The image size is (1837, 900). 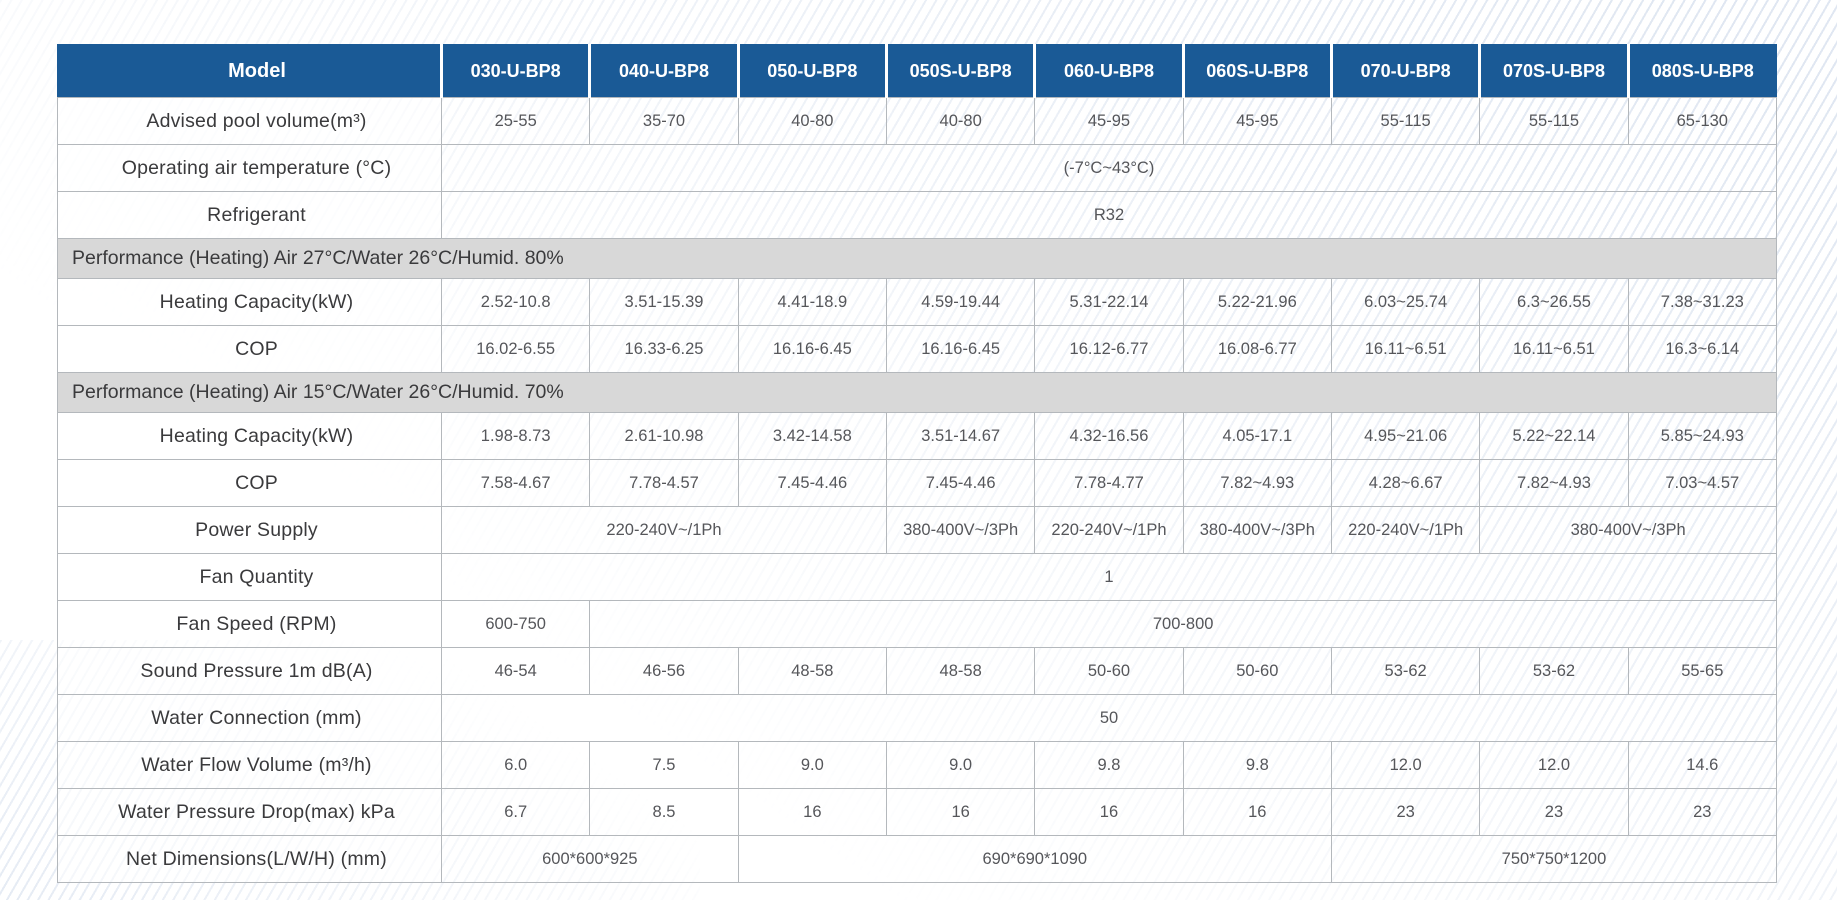 I want to click on cell: 46-56, so click(x=664, y=671).